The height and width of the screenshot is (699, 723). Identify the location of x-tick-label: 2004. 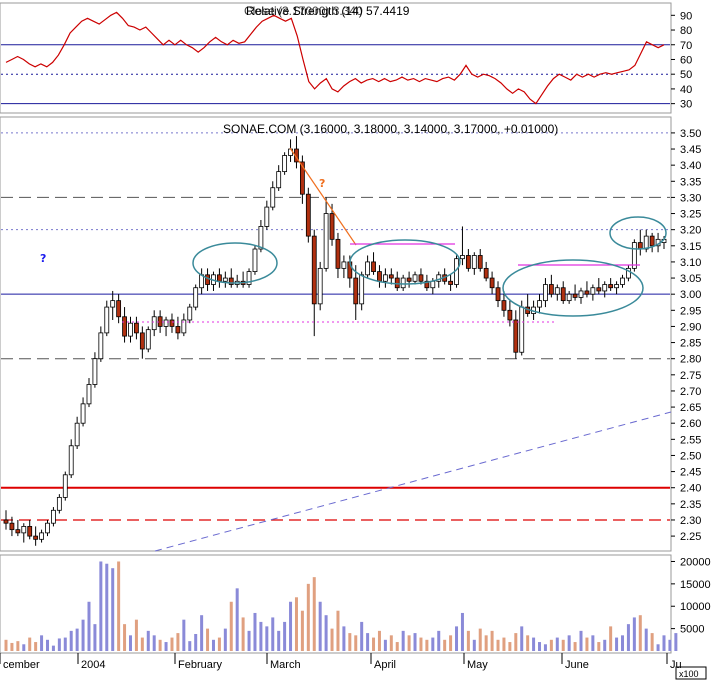
(93, 665).